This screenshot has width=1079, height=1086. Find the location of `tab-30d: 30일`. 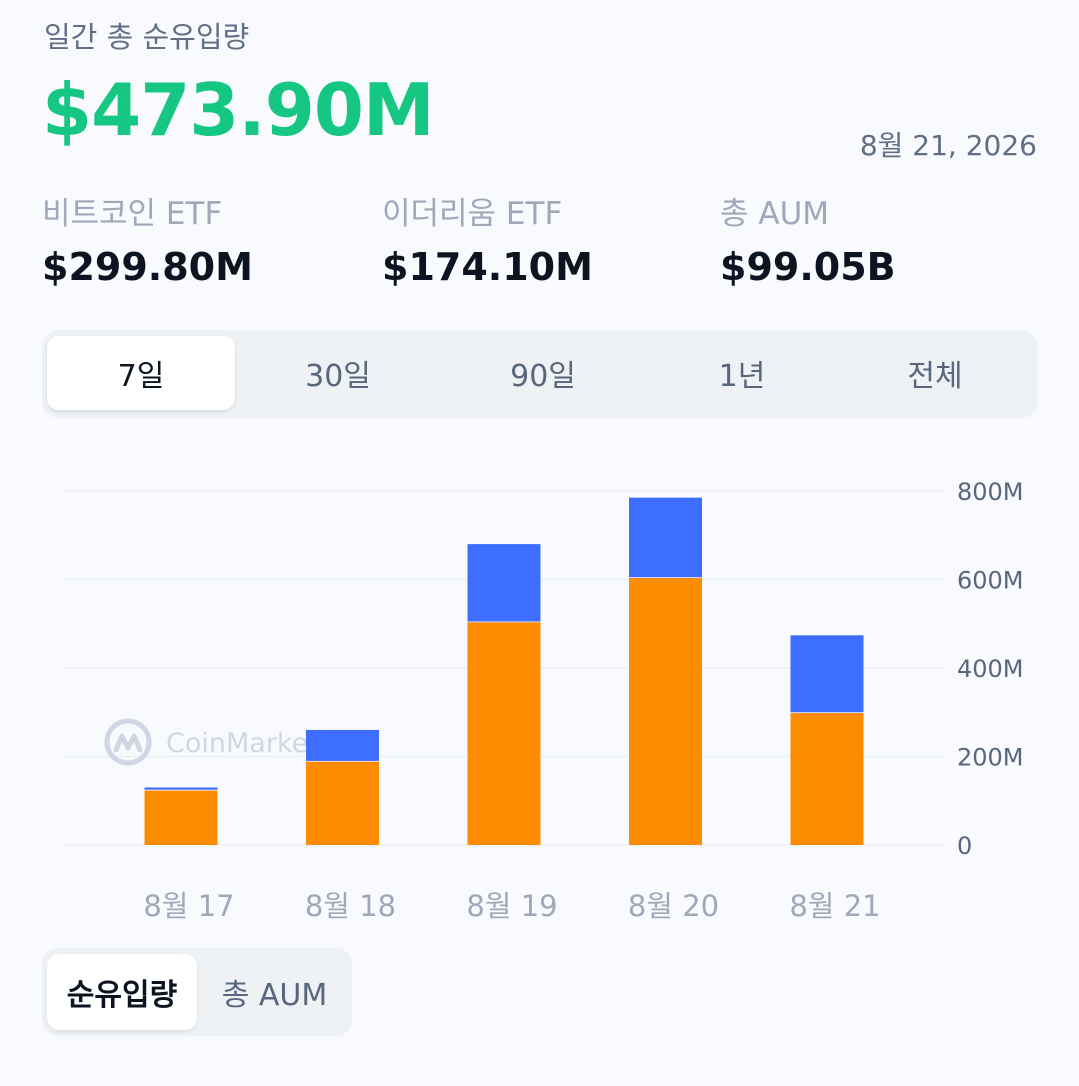

tab-30d: 30일 is located at coordinates (338, 376).